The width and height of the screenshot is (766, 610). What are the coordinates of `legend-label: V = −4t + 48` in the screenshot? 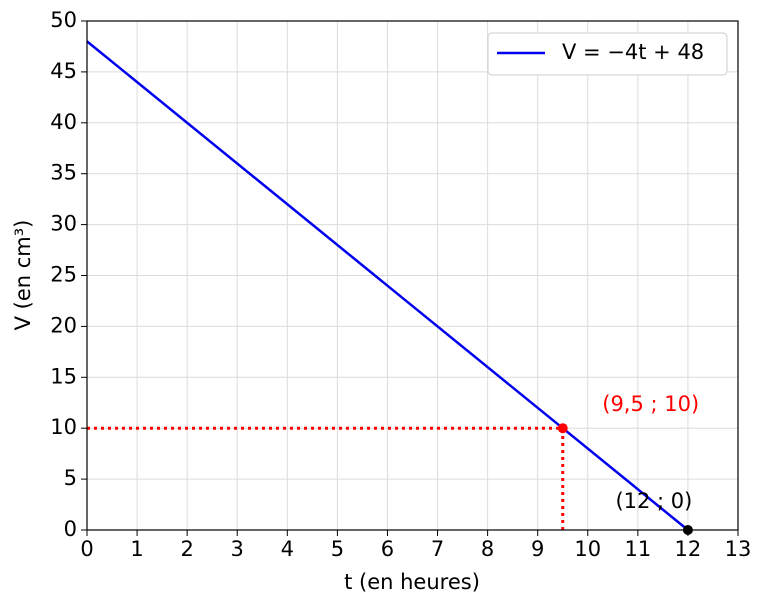 It's located at (633, 52).